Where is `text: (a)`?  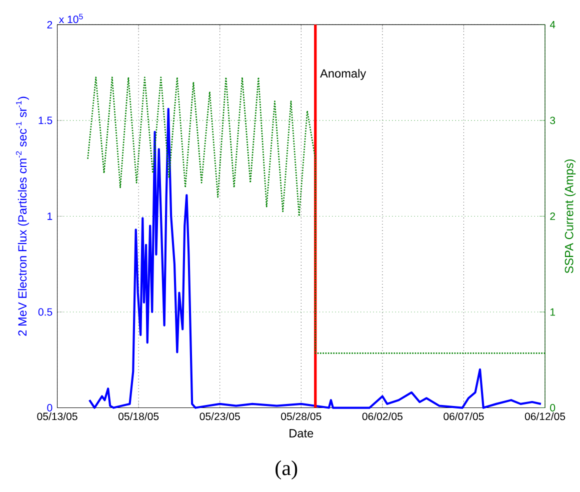 text: (a) is located at coordinates (287, 470).